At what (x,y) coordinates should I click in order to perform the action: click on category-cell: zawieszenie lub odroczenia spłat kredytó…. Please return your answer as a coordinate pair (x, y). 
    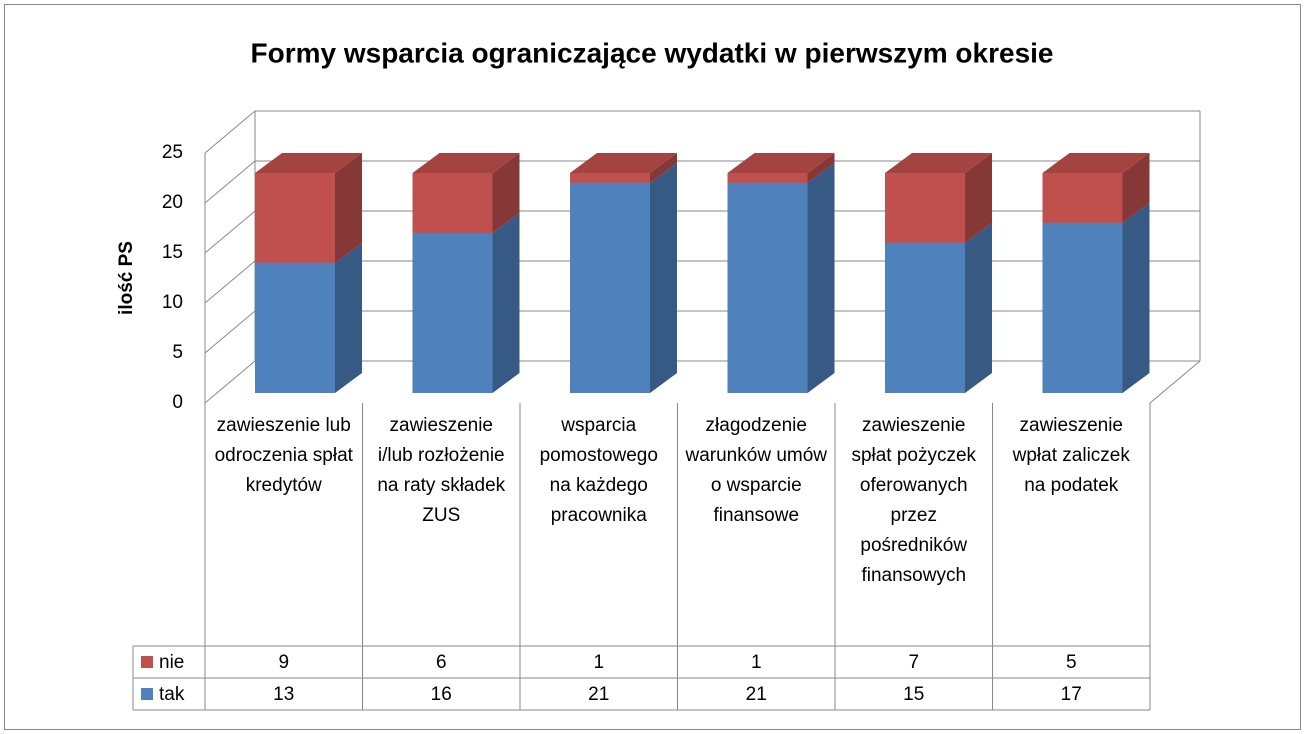
    Looking at the image, I should click on (283, 455).